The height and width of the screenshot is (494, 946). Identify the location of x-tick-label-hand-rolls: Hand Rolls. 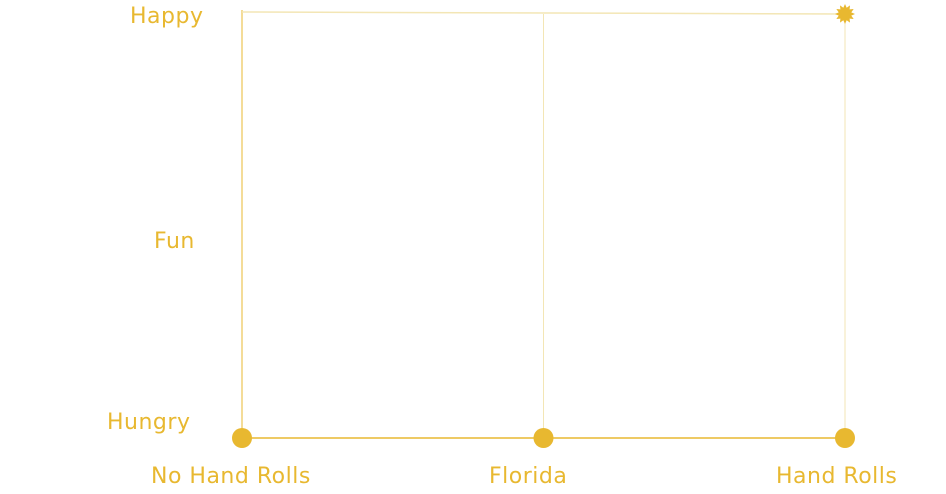
(837, 476).